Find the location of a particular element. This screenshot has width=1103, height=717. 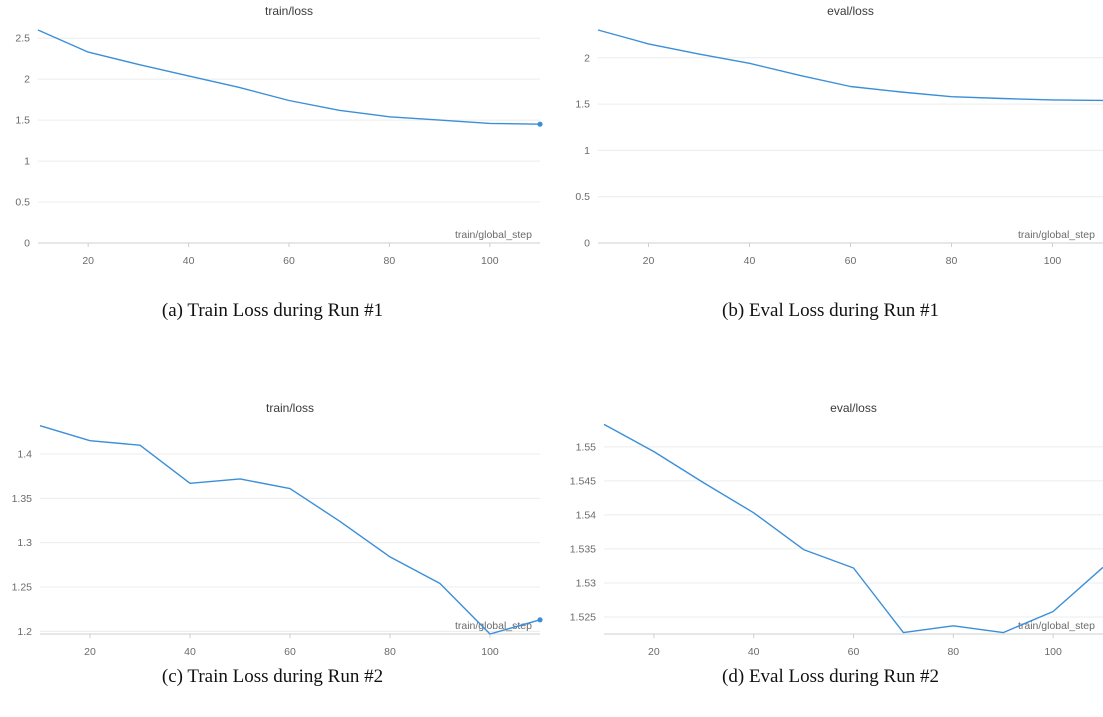

y-tick-label: 1.25 is located at coordinates (22, 588).